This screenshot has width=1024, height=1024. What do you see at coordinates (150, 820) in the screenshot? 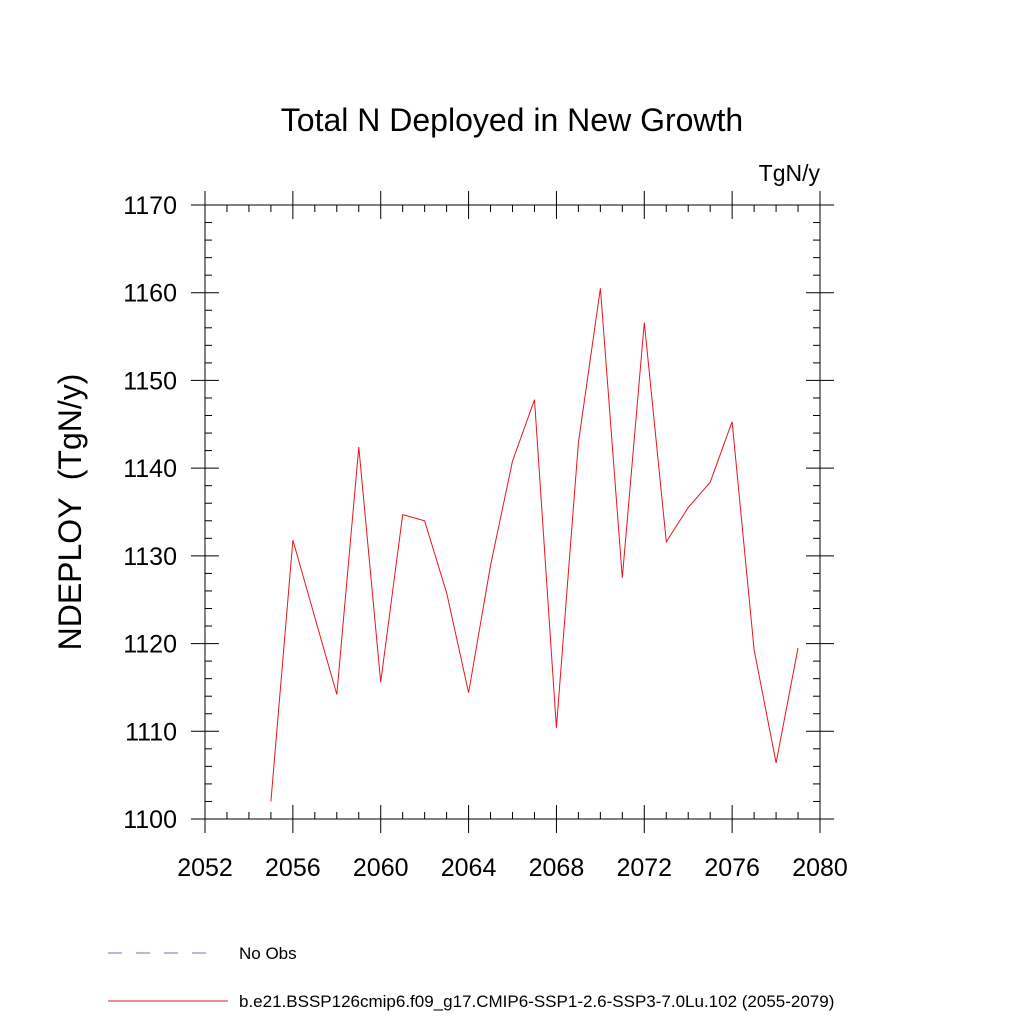
I see `y-tick-label: 1100` at bounding box center [150, 820].